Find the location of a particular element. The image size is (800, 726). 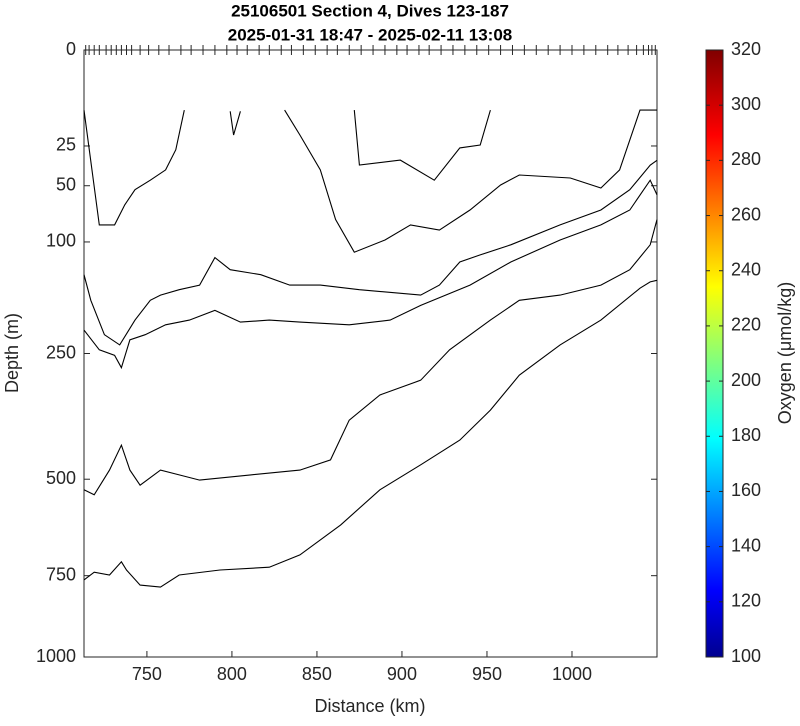

colorbar-tick-label: 260 is located at coordinates (746, 214).